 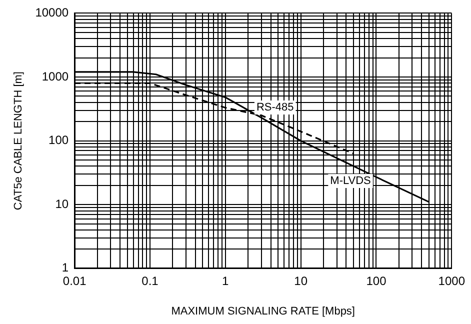 I want to click on y-tick-label: 10, so click(x=62, y=203).